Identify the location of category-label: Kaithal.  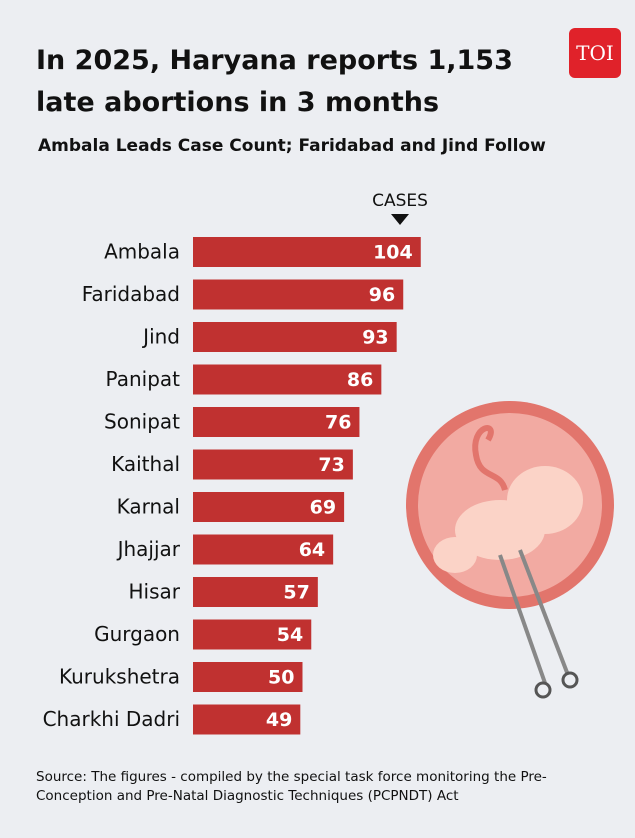
(145, 464).